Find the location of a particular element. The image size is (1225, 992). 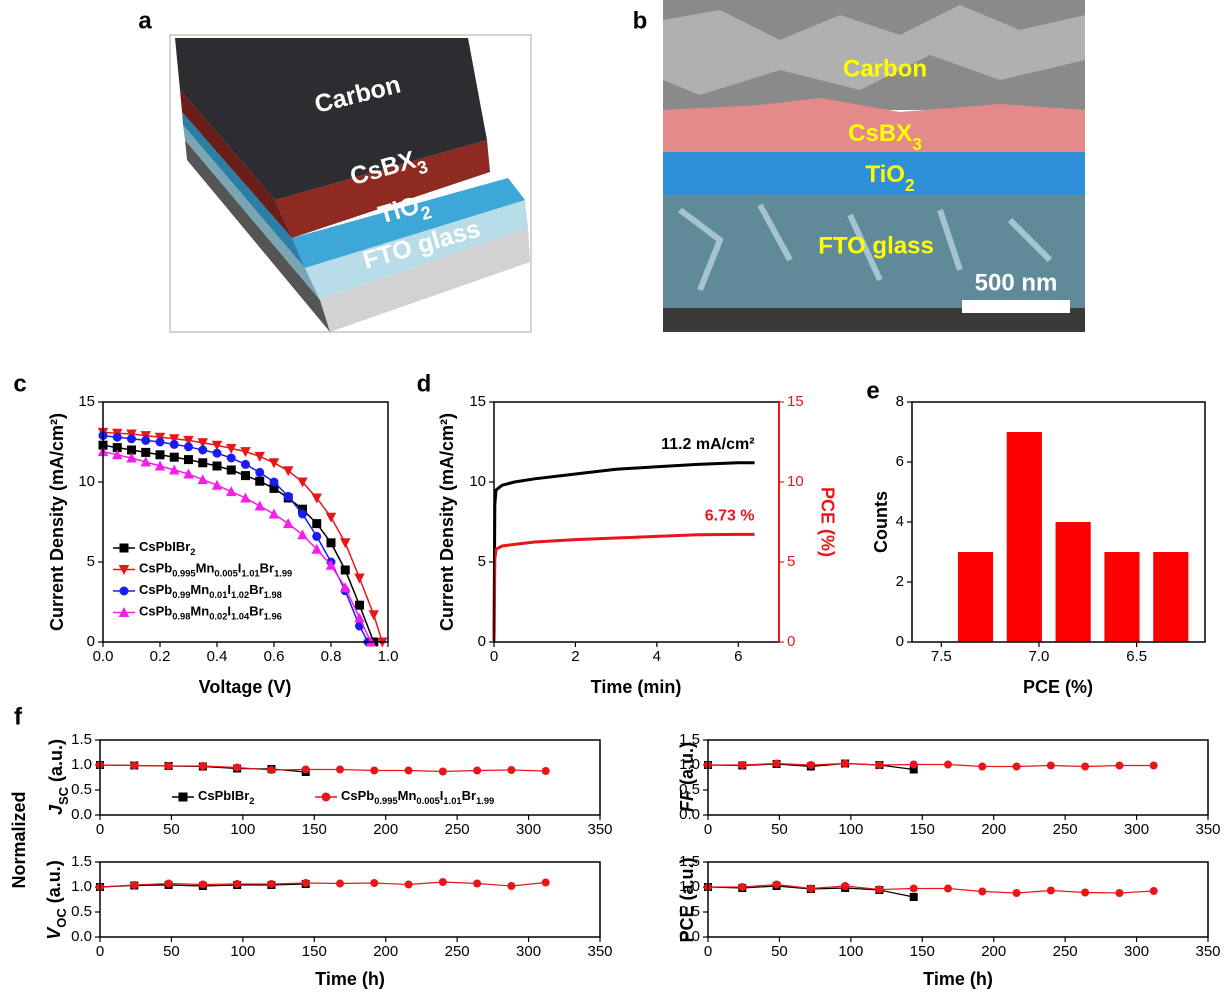

panel-label: e is located at coordinates (872, 390).